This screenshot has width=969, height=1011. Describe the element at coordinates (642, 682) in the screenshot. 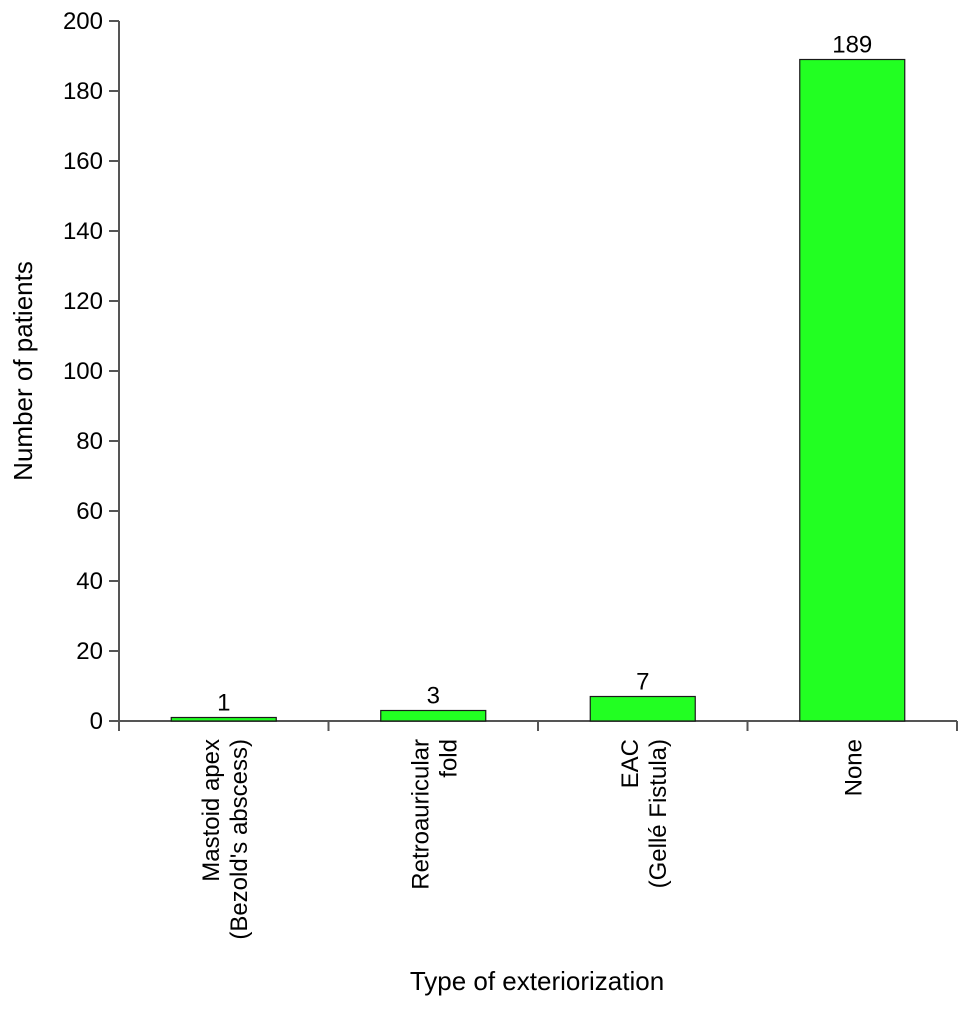

I see `data-label: 7` at that location.